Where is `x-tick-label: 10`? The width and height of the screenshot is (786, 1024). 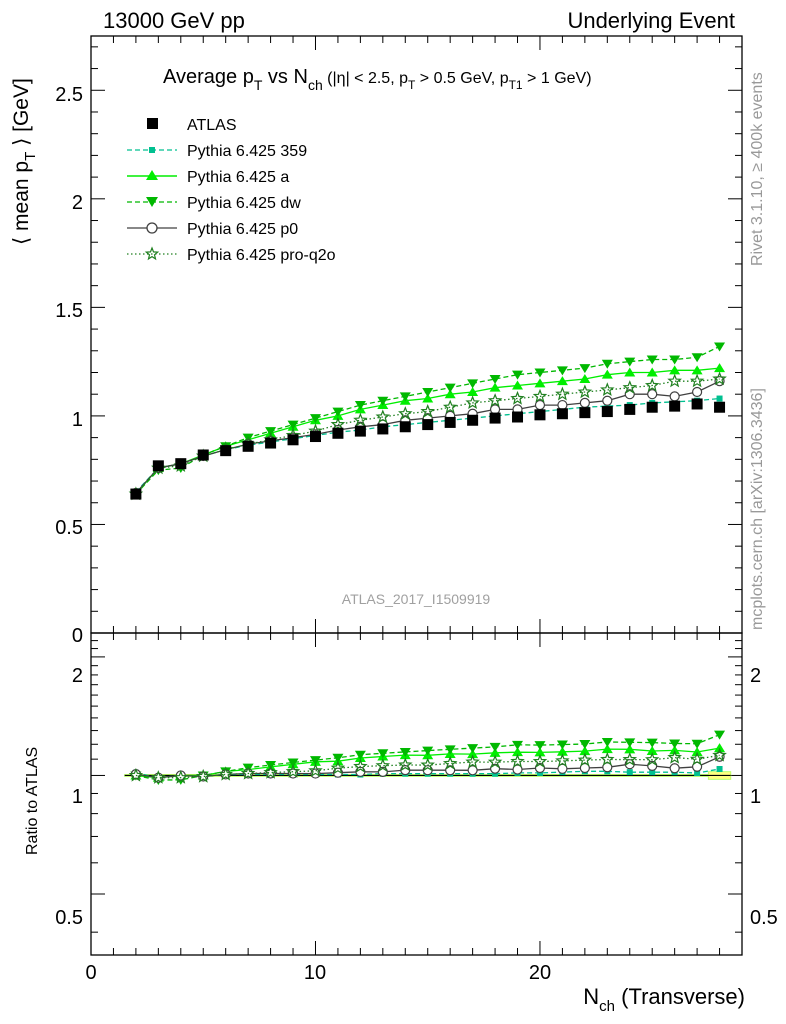
x-tick-label: 10 is located at coordinates (315, 973).